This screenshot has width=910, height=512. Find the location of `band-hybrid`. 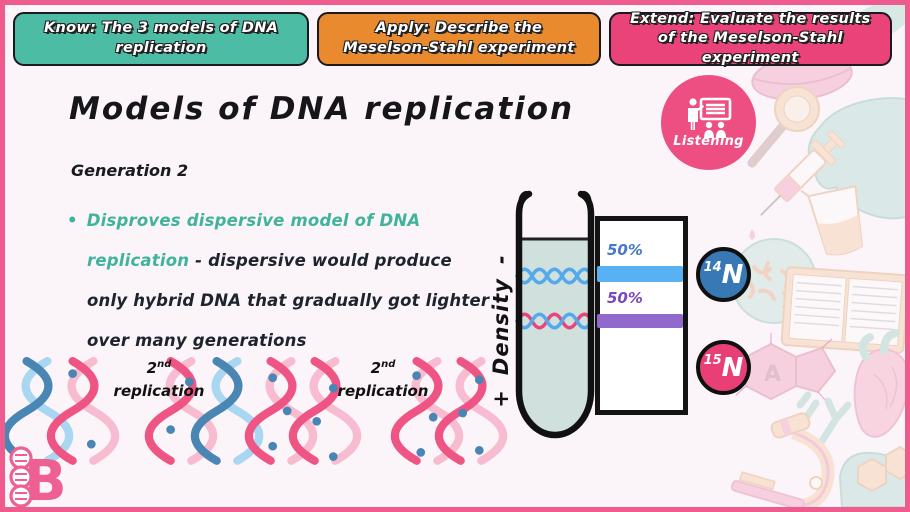

band-hybrid is located at coordinates (640, 321).